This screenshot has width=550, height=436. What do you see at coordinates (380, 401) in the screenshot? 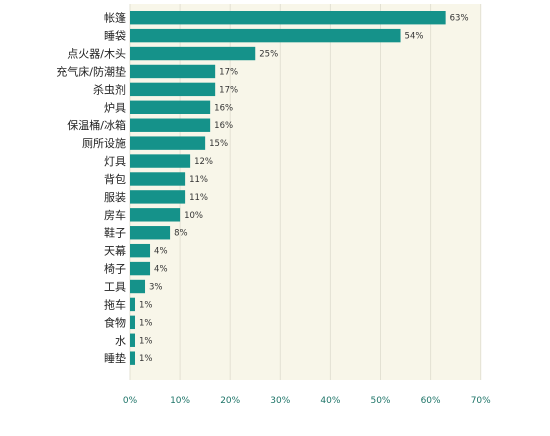
I see `x-tick-label: 50%` at bounding box center [380, 401].